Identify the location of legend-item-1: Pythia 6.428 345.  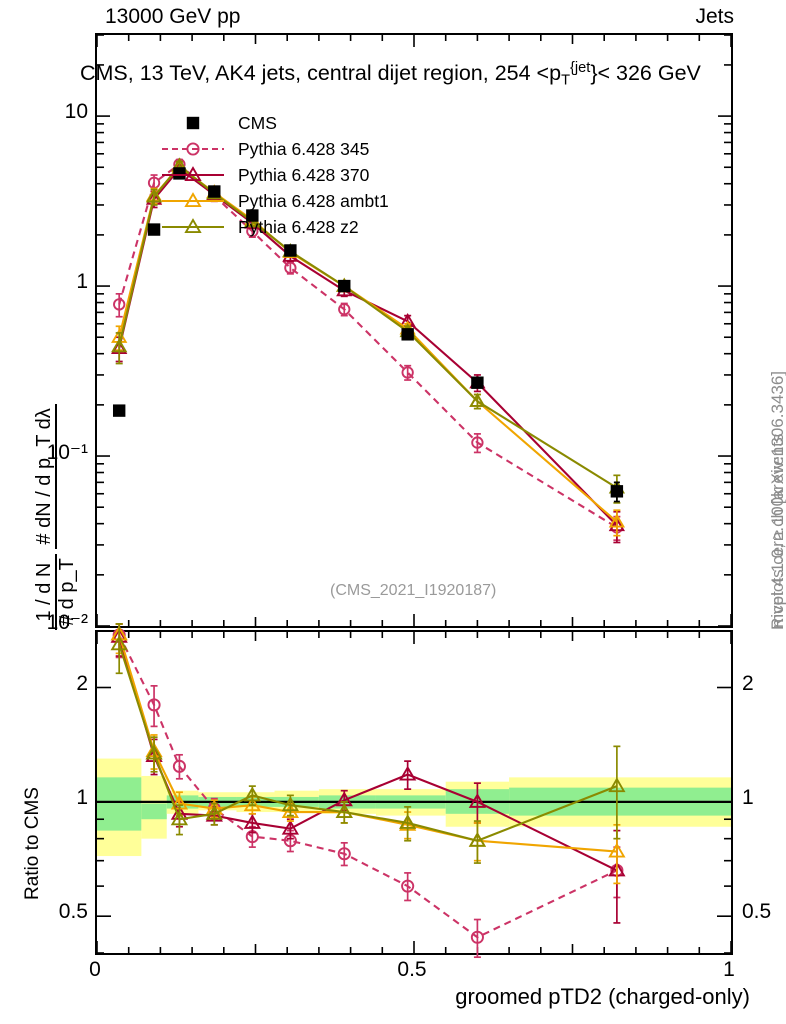
(274, 149).